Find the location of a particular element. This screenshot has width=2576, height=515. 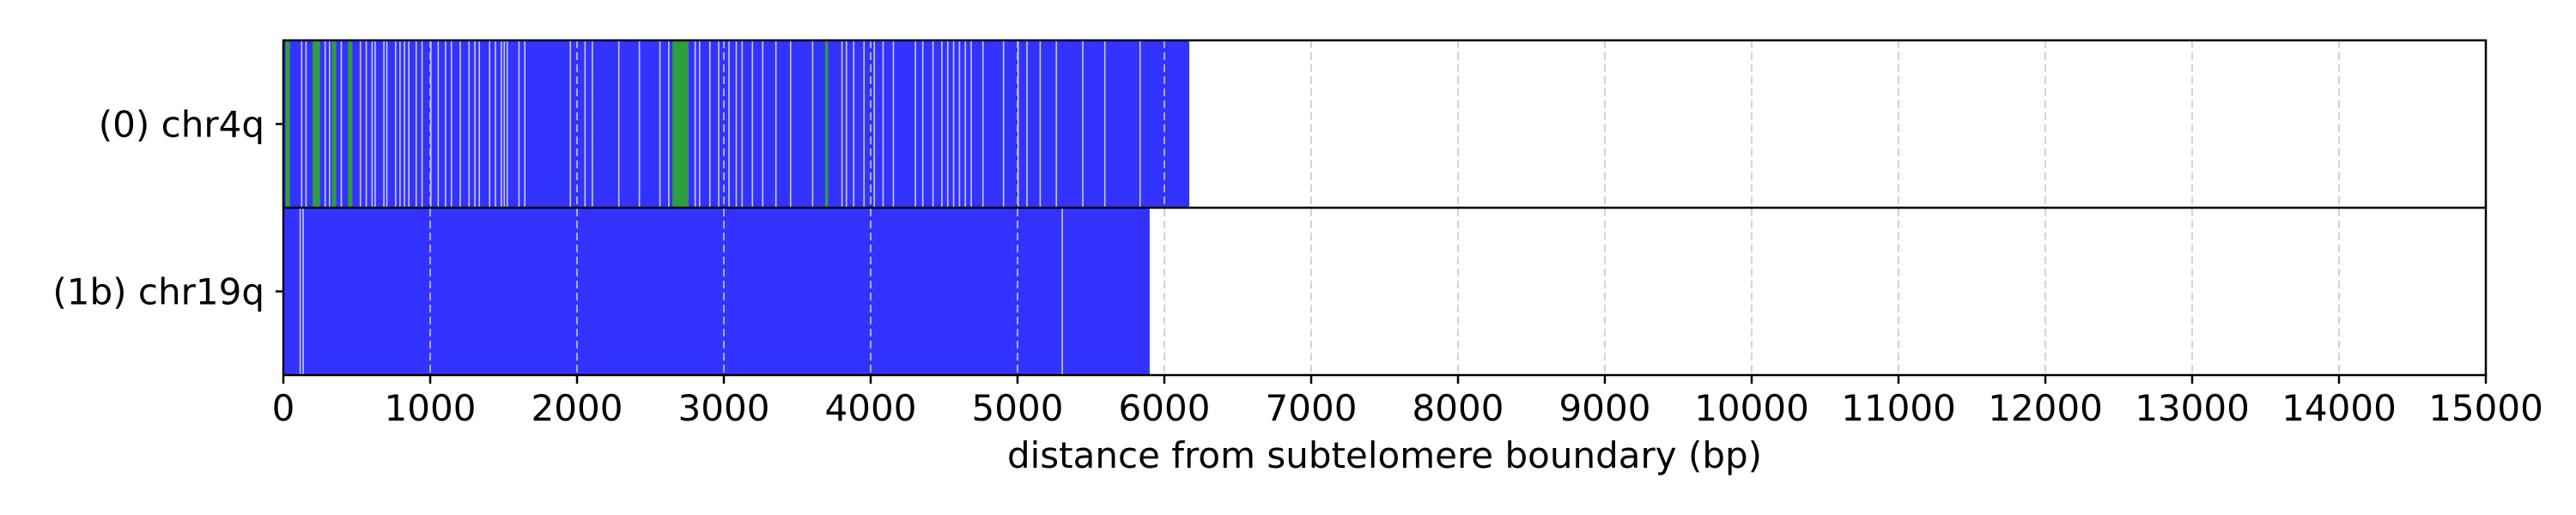

x-tick-label: 14000 is located at coordinates (2339, 408).